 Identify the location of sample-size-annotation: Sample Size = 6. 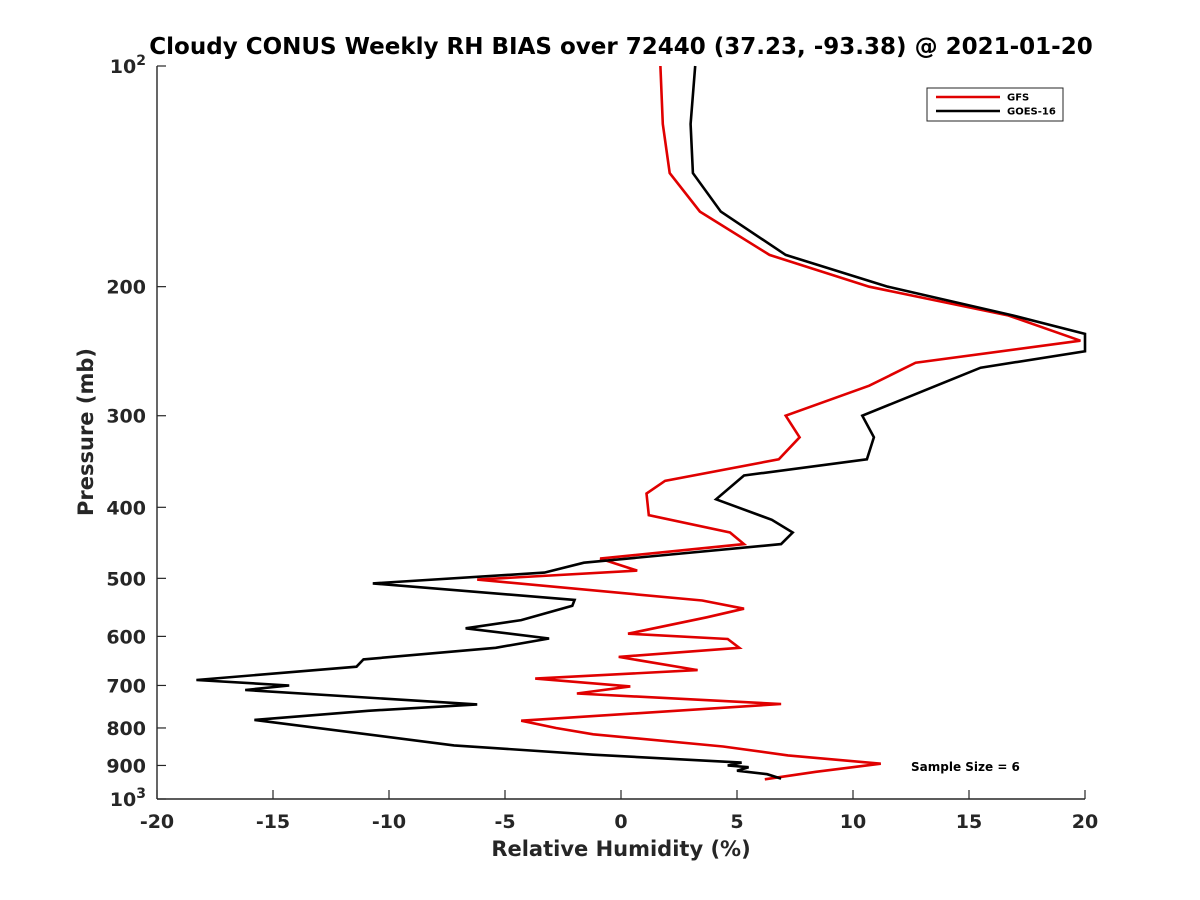
(965, 767).